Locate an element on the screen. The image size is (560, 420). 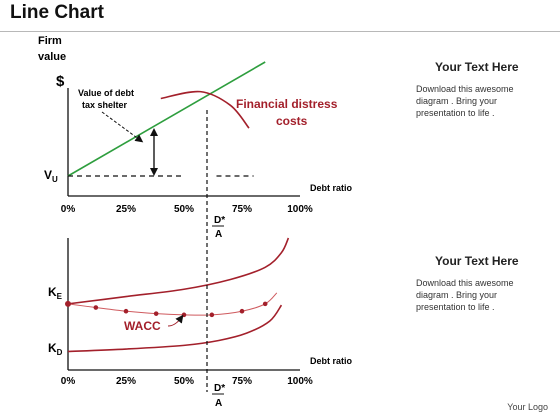
bottom-series is located at coordinates (177, 295).